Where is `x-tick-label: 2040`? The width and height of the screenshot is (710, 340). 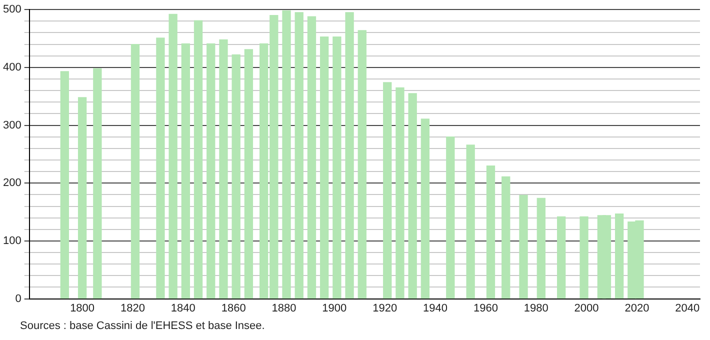
x-tick-label: 2040 is located at coordinates (687, 308).